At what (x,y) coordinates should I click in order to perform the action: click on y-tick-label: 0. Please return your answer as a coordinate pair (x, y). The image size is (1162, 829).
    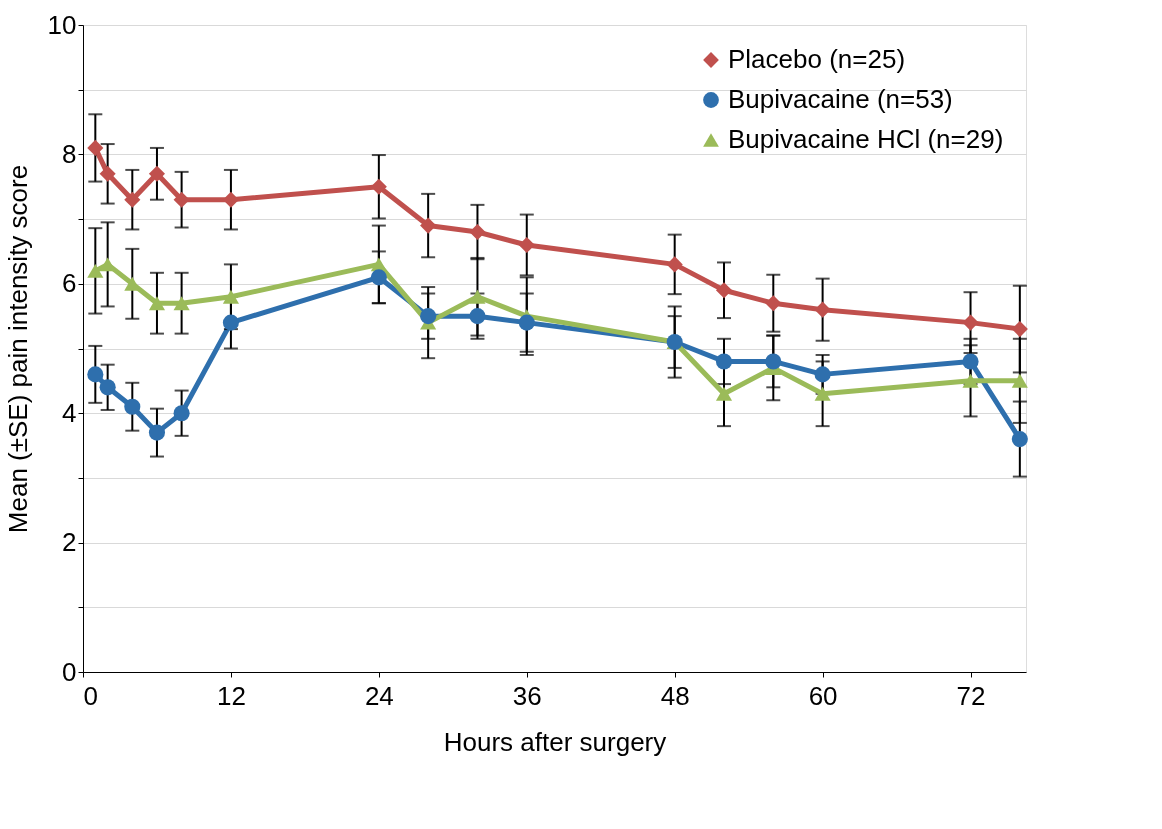
    Looking at the image, I should click on (69, 671).